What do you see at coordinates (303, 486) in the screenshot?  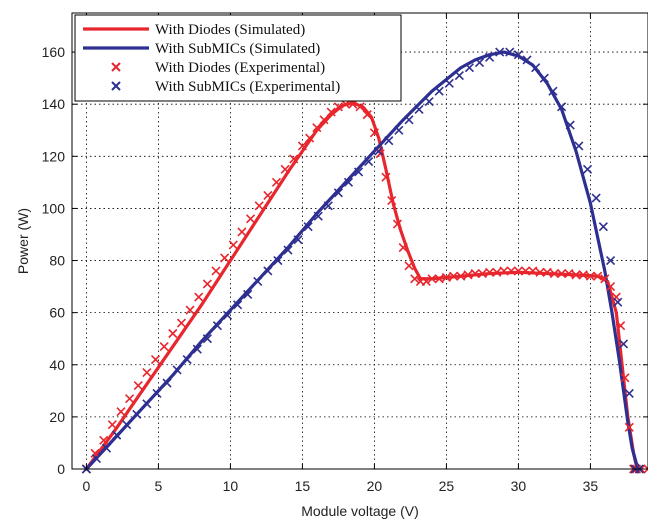 I see `x-tick-label: 15` at bounding box center [303, 486].